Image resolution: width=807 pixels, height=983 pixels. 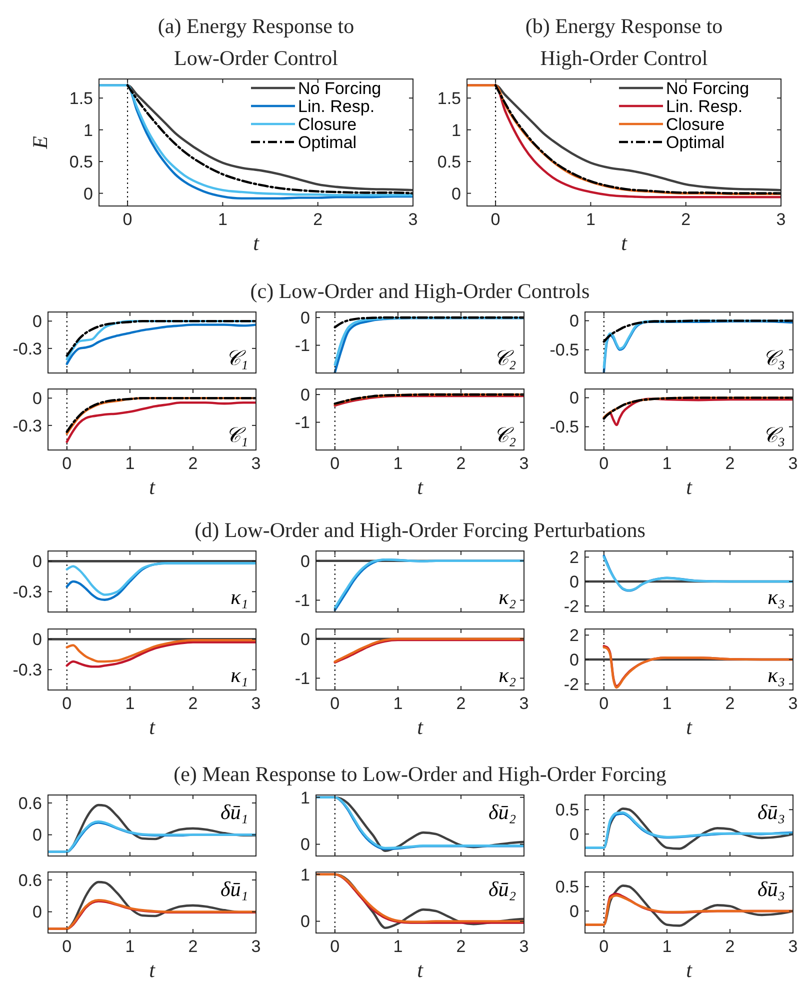 What do you see at coordinates (237, 358) in the screenshot?
I see `annotation: 𝒞₁` at bounding box center [237, 358].